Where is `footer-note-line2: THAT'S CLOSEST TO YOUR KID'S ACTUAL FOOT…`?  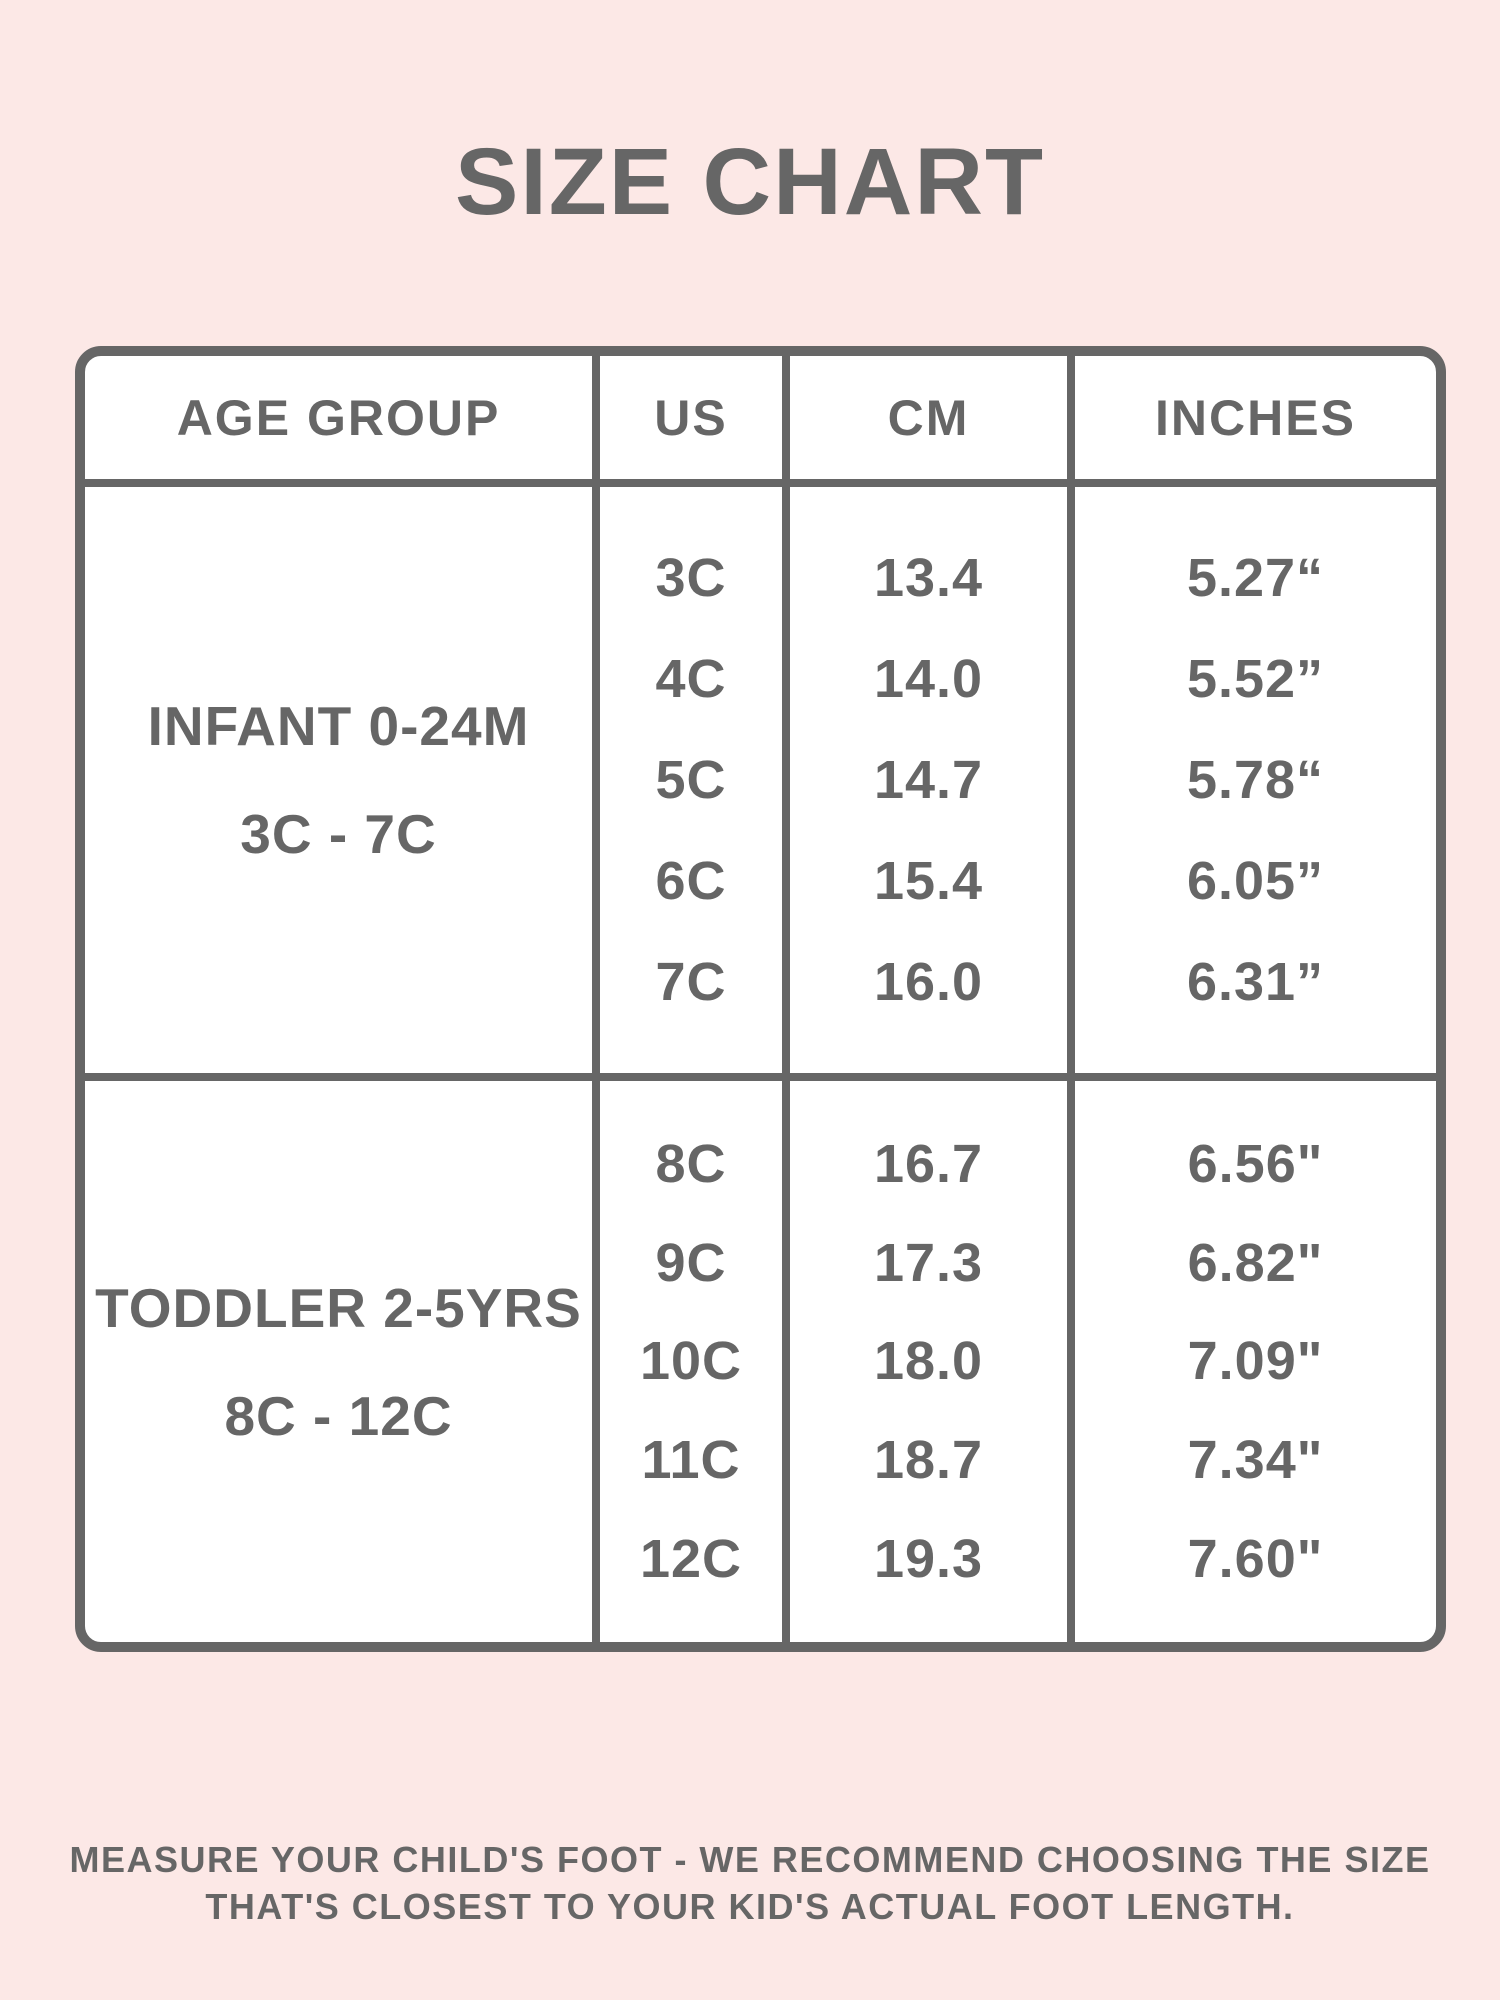 footer-note-line2: THAT'S CLOSEST TO YOUR KID'S ACTUAL FOOT… is located at coordinates (750, 1906).